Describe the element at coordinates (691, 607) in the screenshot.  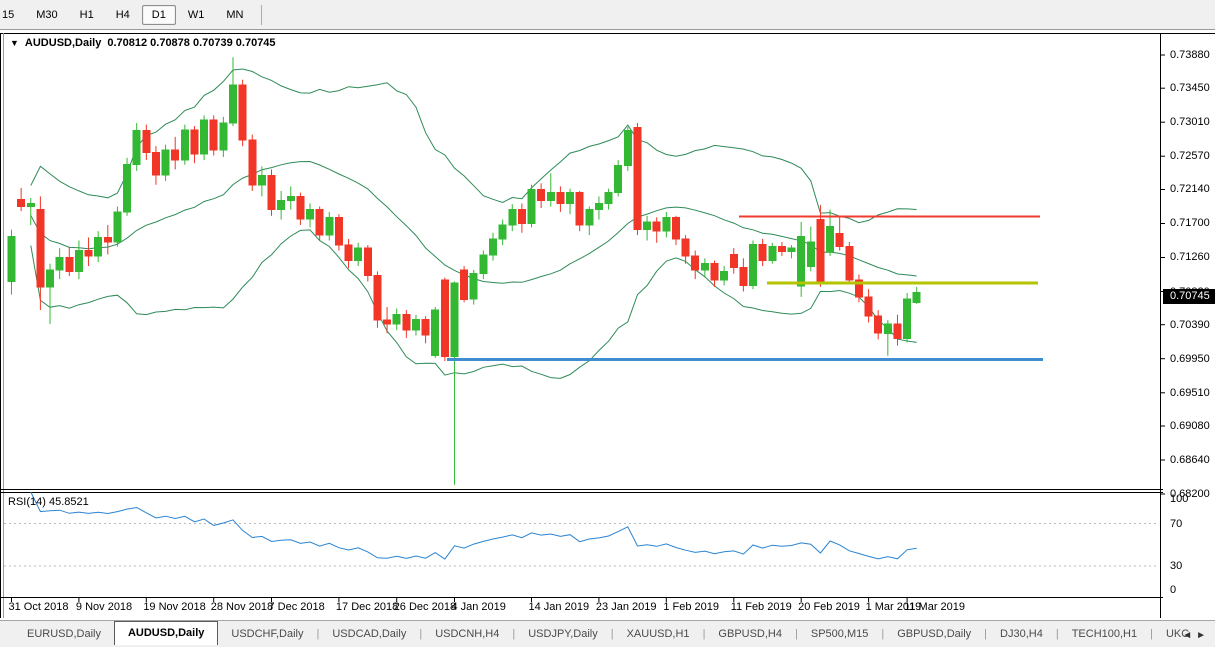
I see `date-axis-label: 1 Feb 2019` at that location.